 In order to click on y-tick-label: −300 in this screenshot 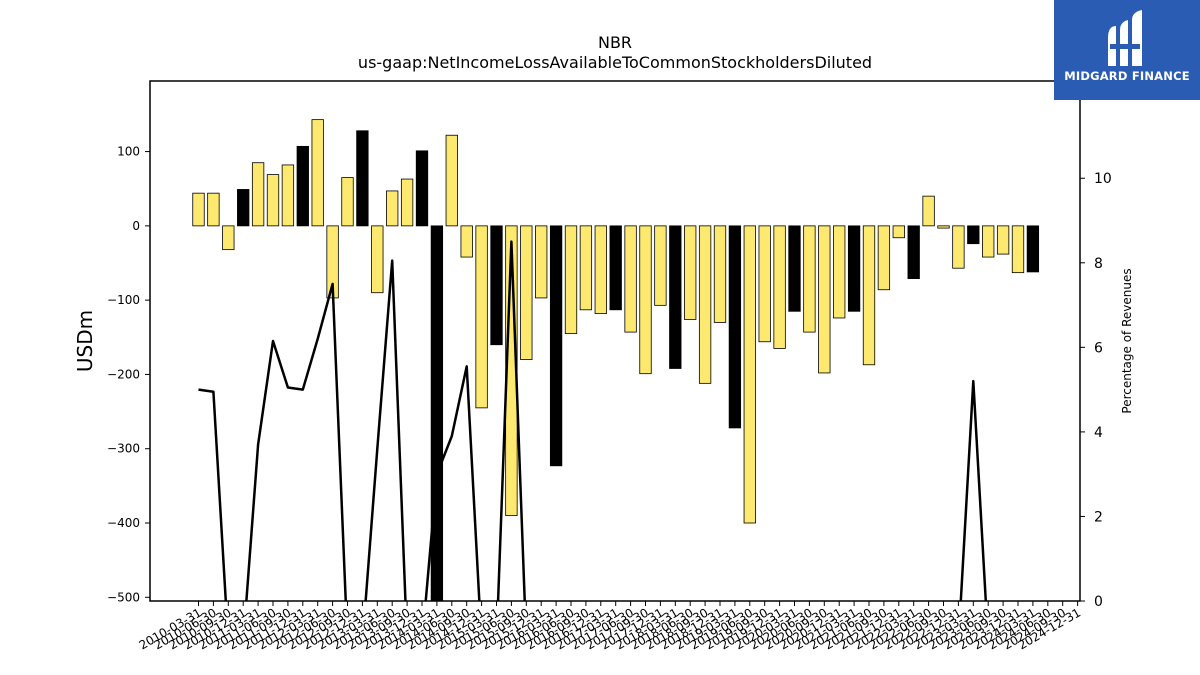, I will do `click(123, 449)`.